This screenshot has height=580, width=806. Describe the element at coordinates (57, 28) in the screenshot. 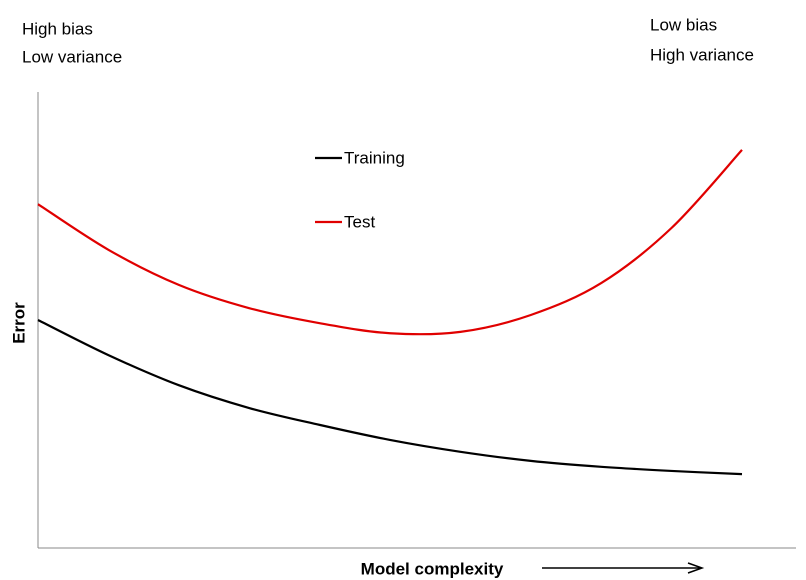

I see `annotation: High bias` at that location.